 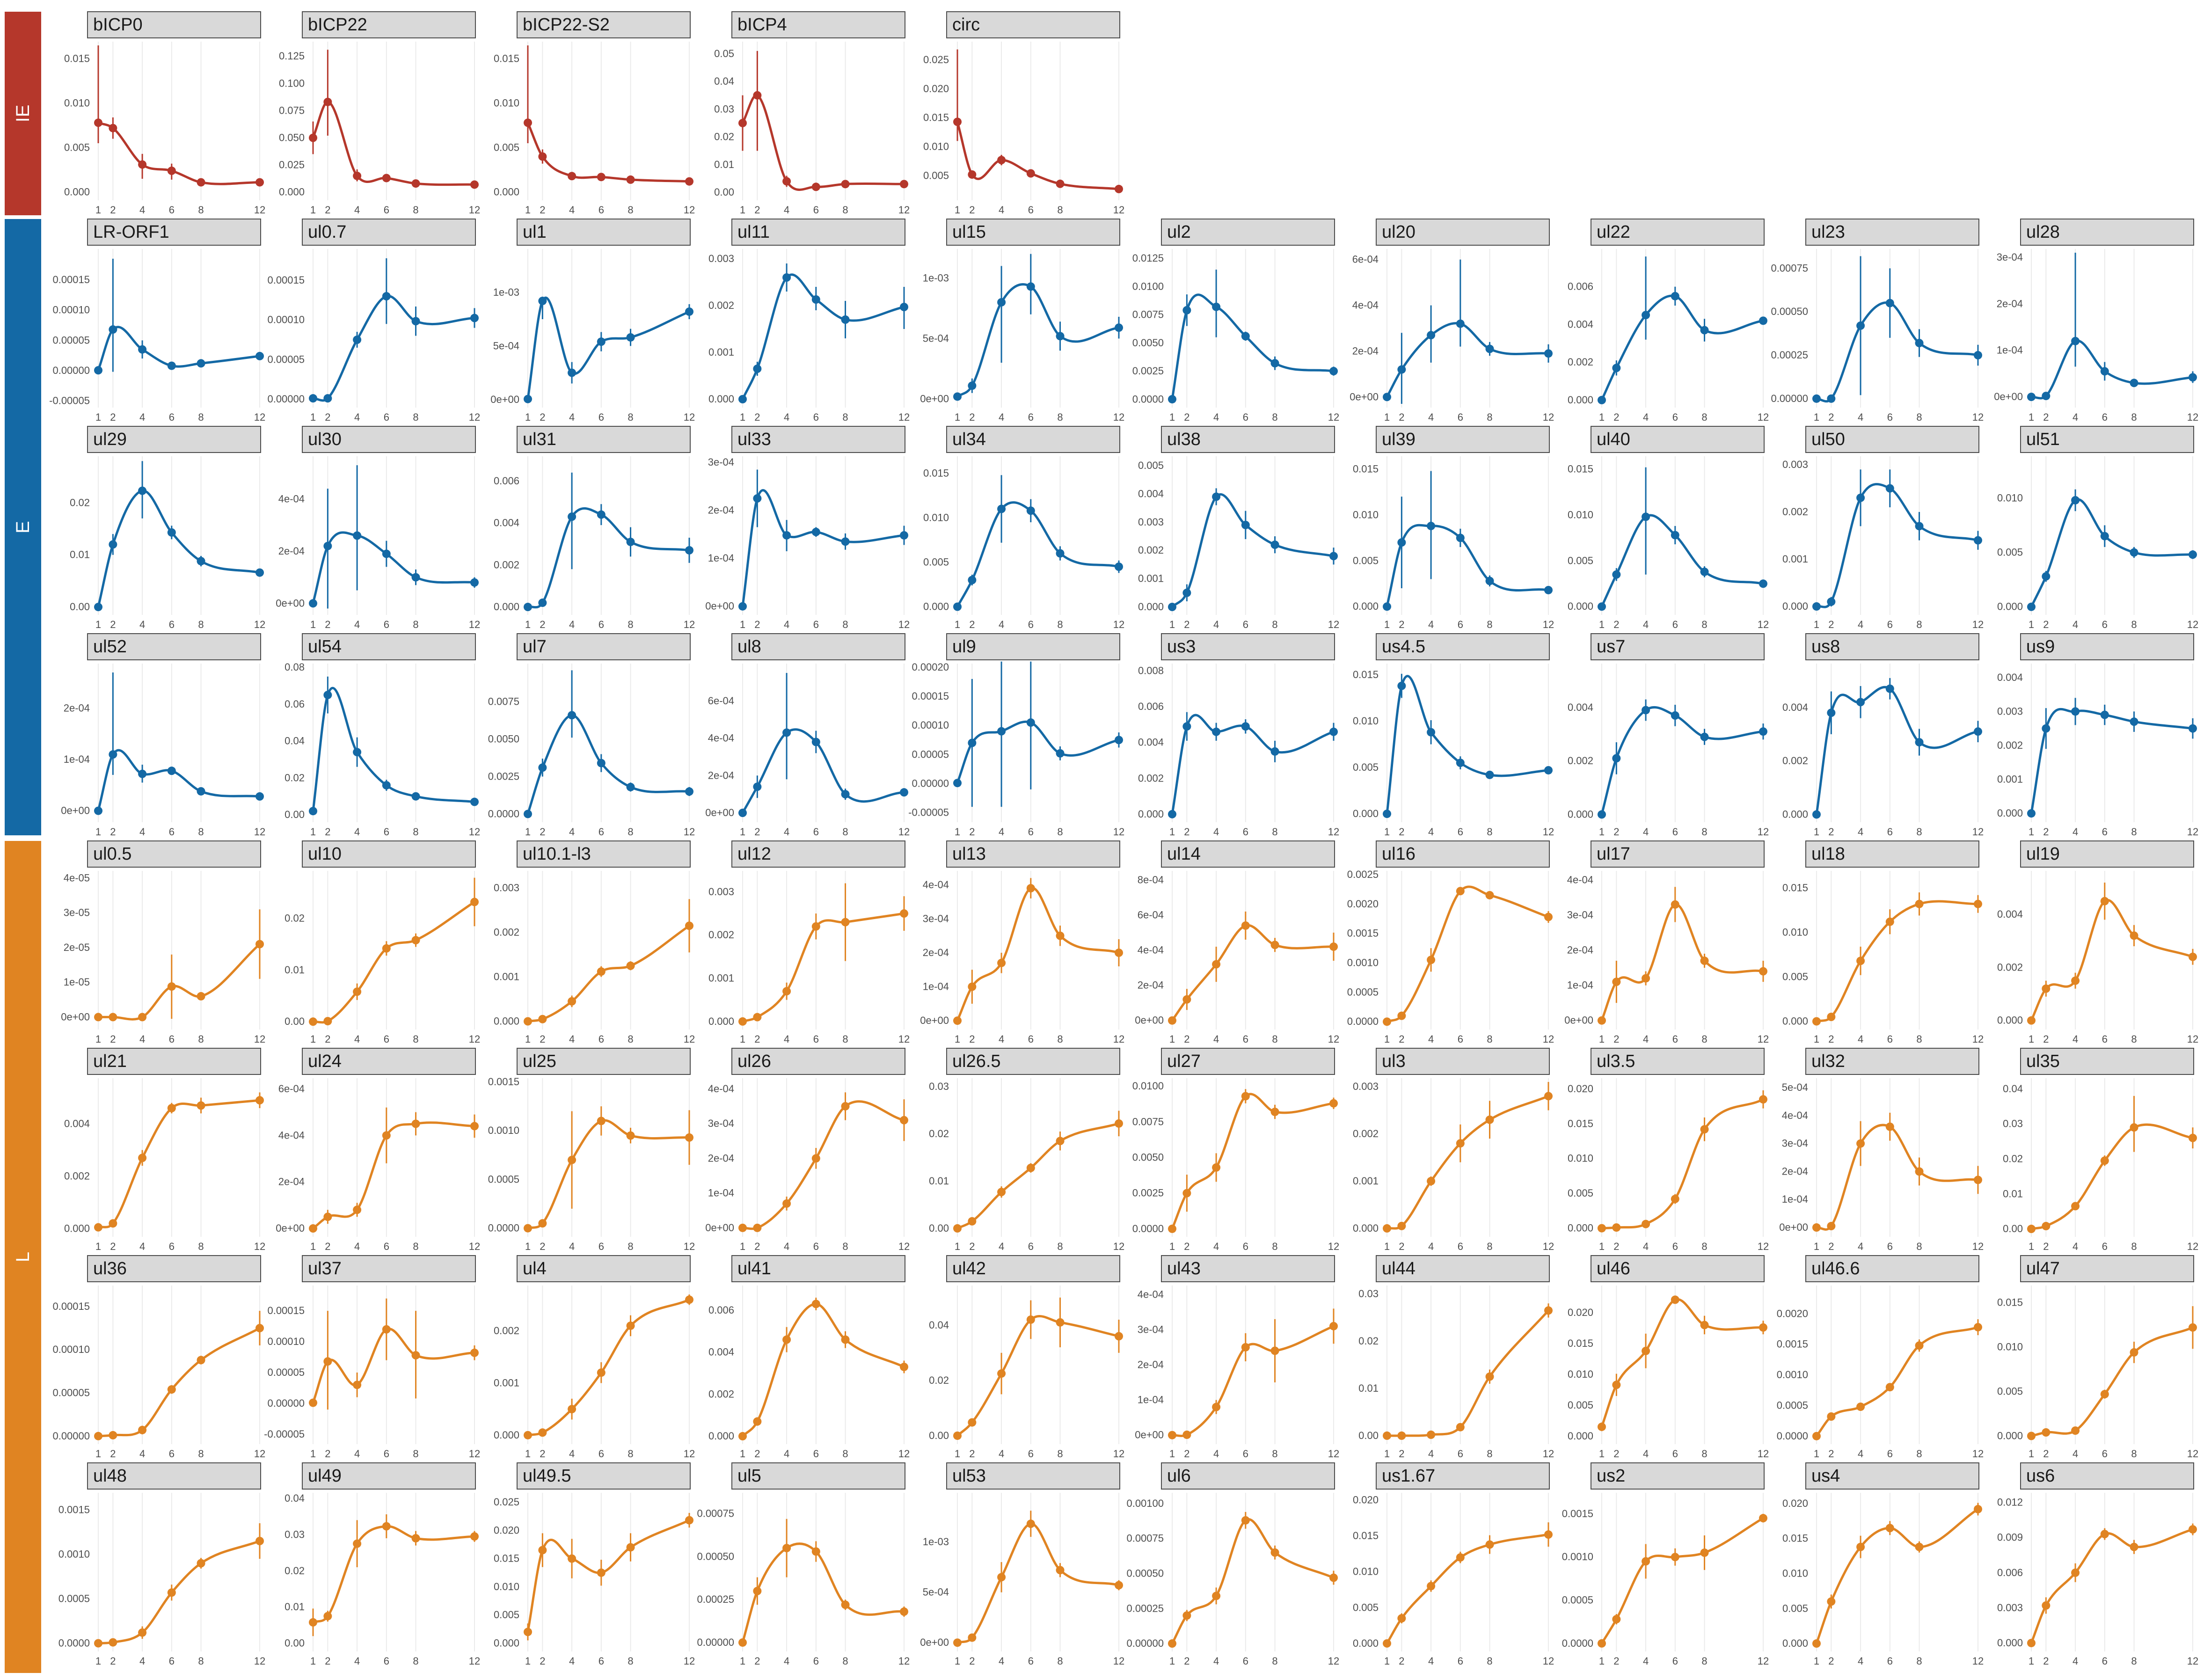 I want to click on y-tick-label: 0.00025, so click(x=1789, y=355).